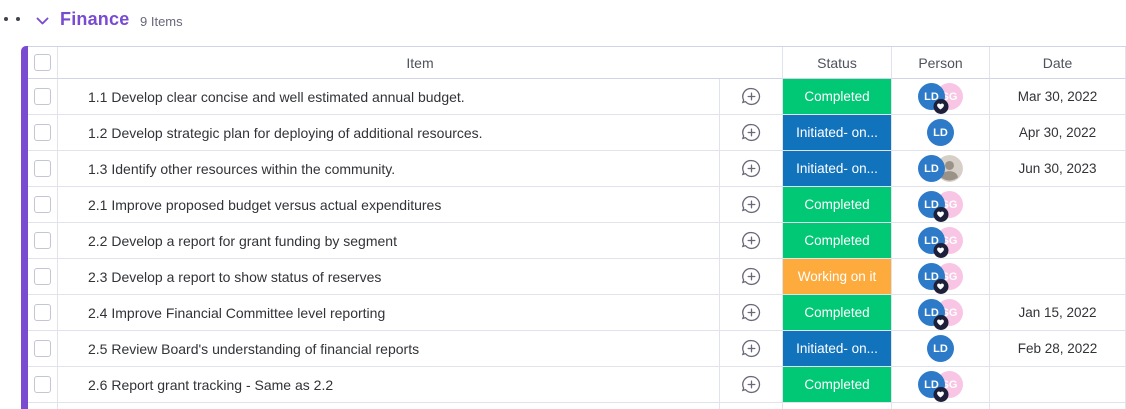  Describe the element at coordinates (1058, 63) in the screenshot. I see `column-header-date: Date` at that location.